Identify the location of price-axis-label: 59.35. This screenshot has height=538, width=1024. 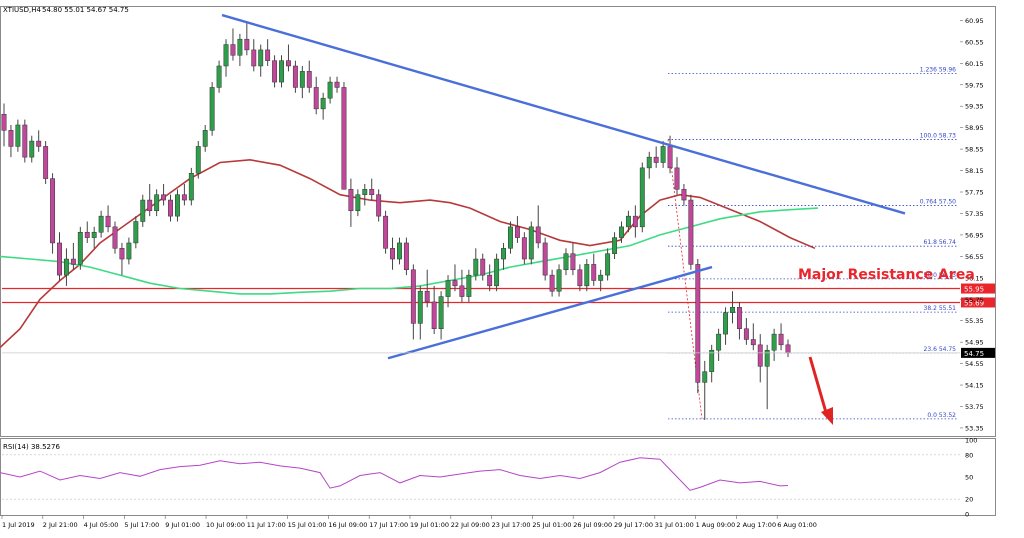
(974, 107).